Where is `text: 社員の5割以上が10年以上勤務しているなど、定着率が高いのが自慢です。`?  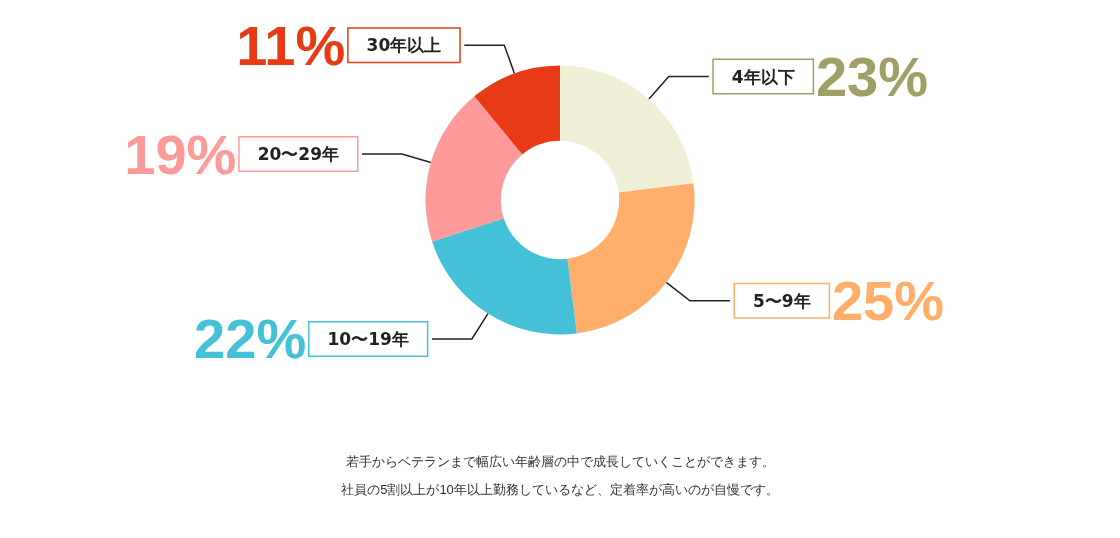 text: 社員の5割以上が10年以上勤務しているなど、定着率が高いのが自慢です。 is located at coordinates (560, 489).